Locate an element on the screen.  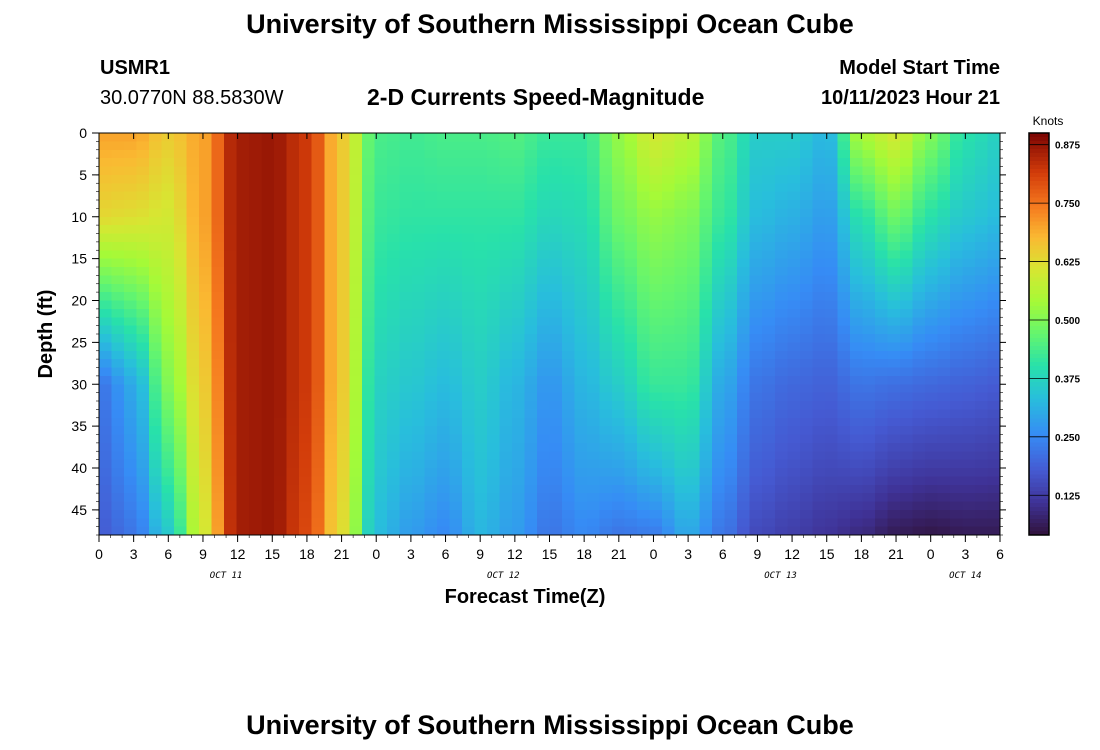
model-start-value: 10/11/2023 Hour 21 is located at coordinates (910, 98).